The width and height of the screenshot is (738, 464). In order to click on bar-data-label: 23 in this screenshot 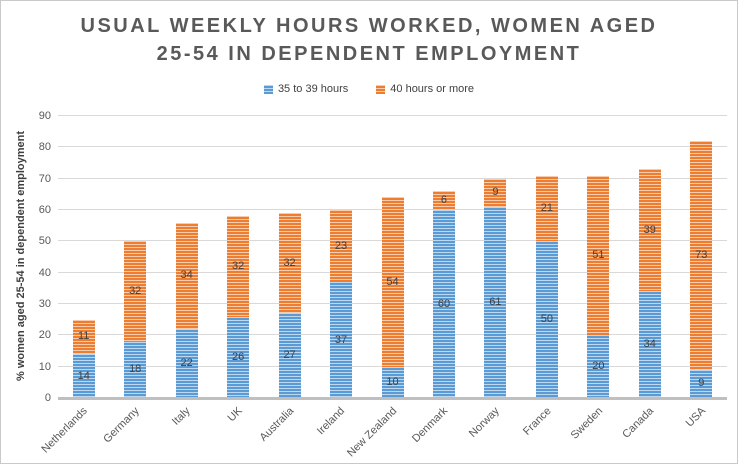, I will do `click(341, 245)`.